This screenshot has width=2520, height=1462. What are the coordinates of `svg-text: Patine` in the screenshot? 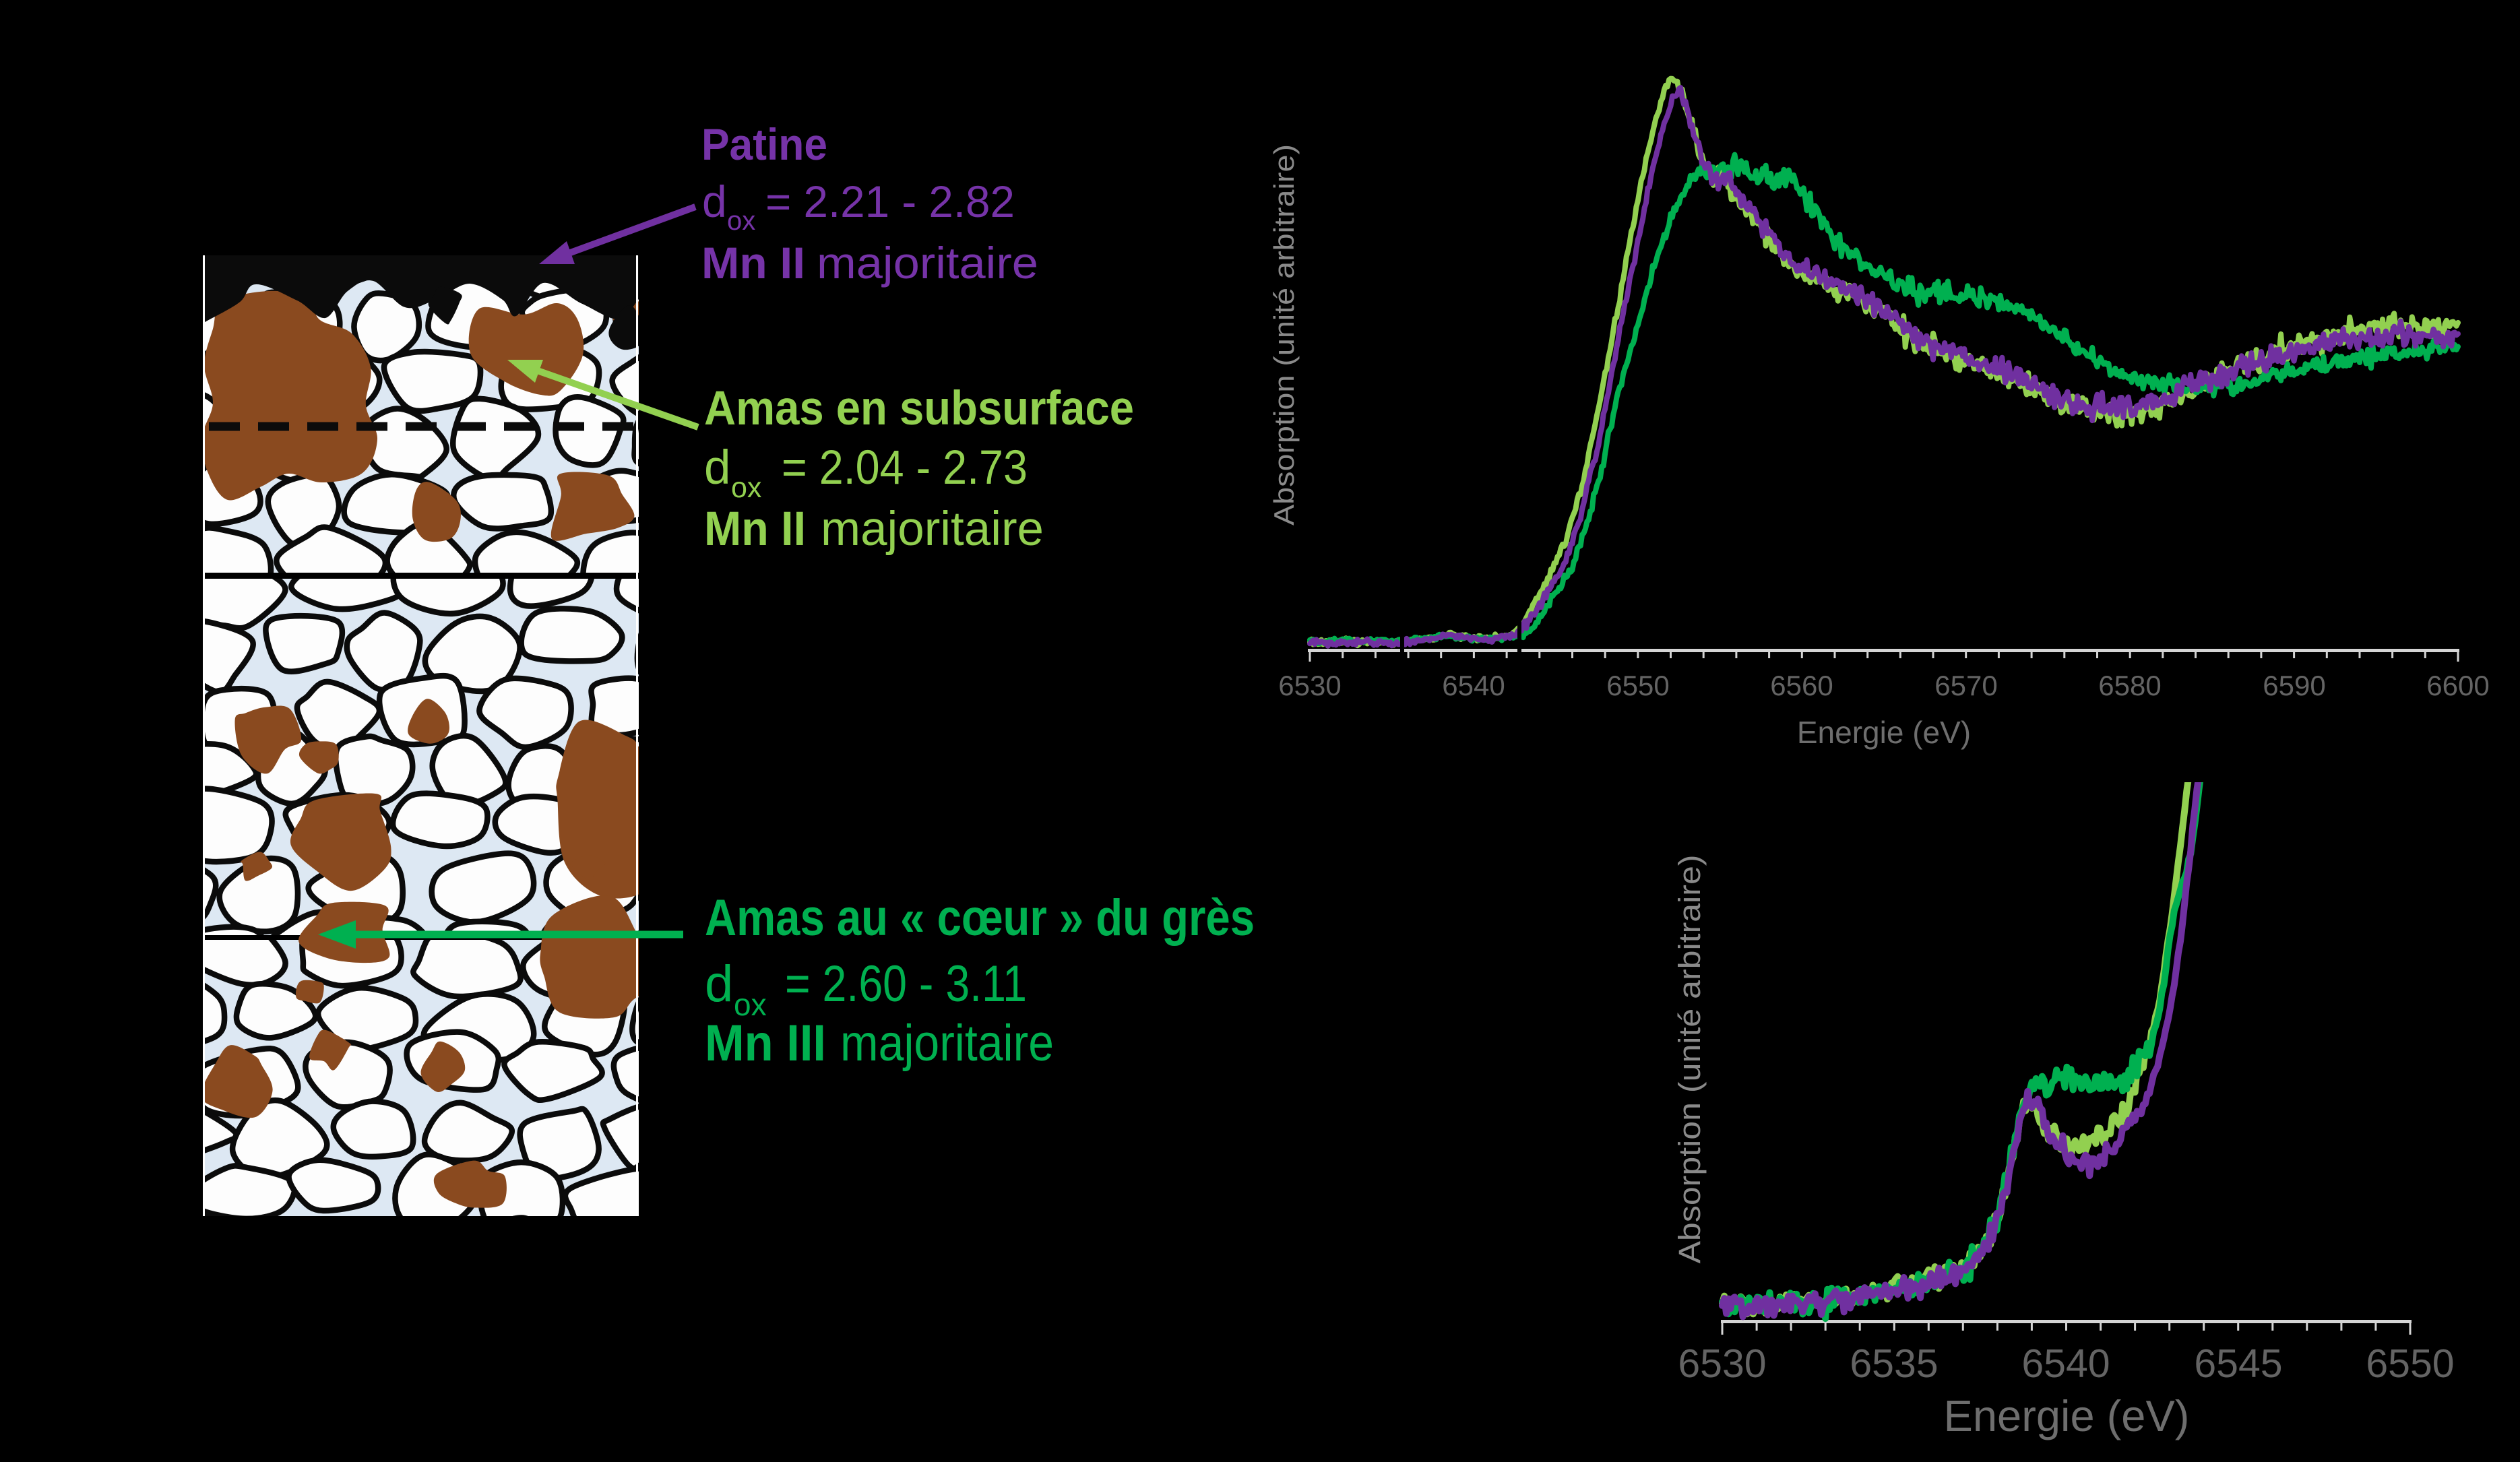 It's located at (764, 144).